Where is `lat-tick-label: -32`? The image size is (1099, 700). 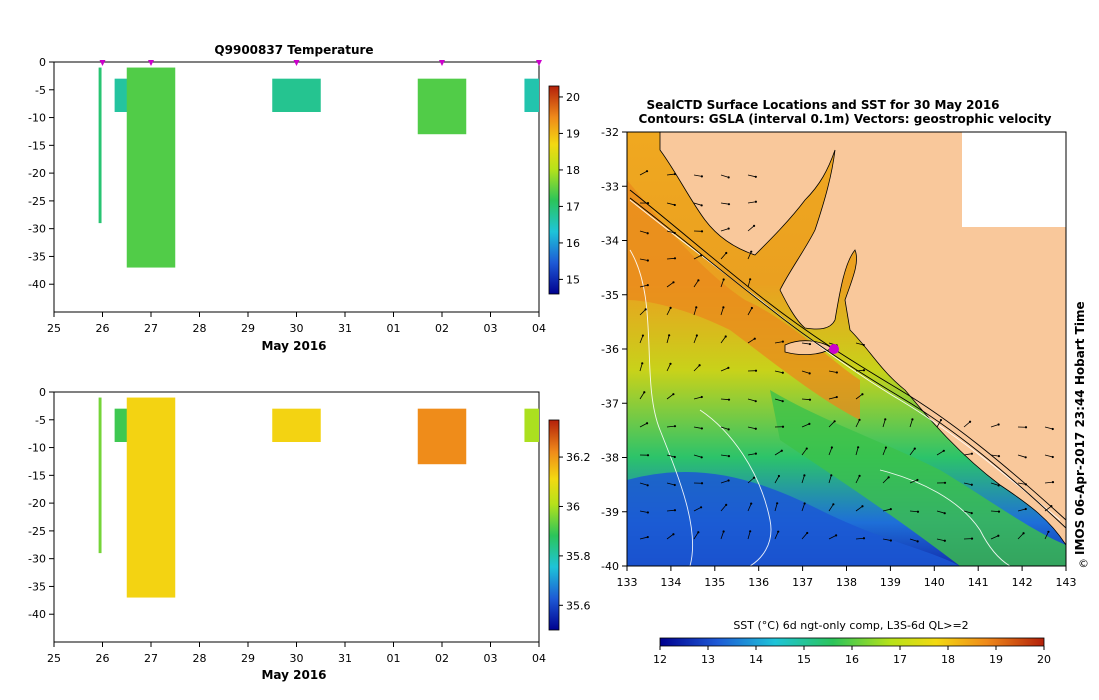 lat-tick-label: -32 is located at coordinates (610, 132).